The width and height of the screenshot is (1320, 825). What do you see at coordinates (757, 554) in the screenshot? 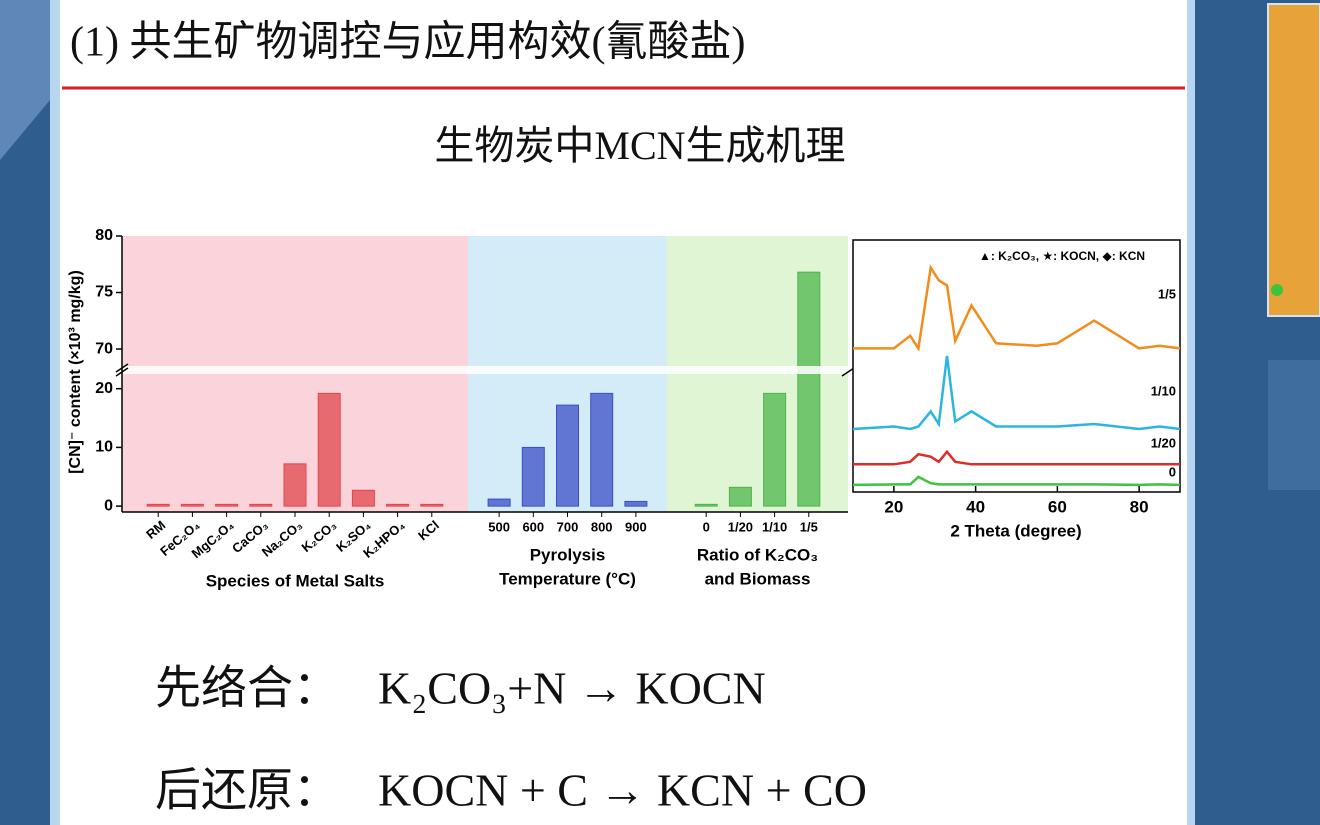
I see `x-axis-label: Ratio of K₂CO₃` at bounding box center [757, 554].